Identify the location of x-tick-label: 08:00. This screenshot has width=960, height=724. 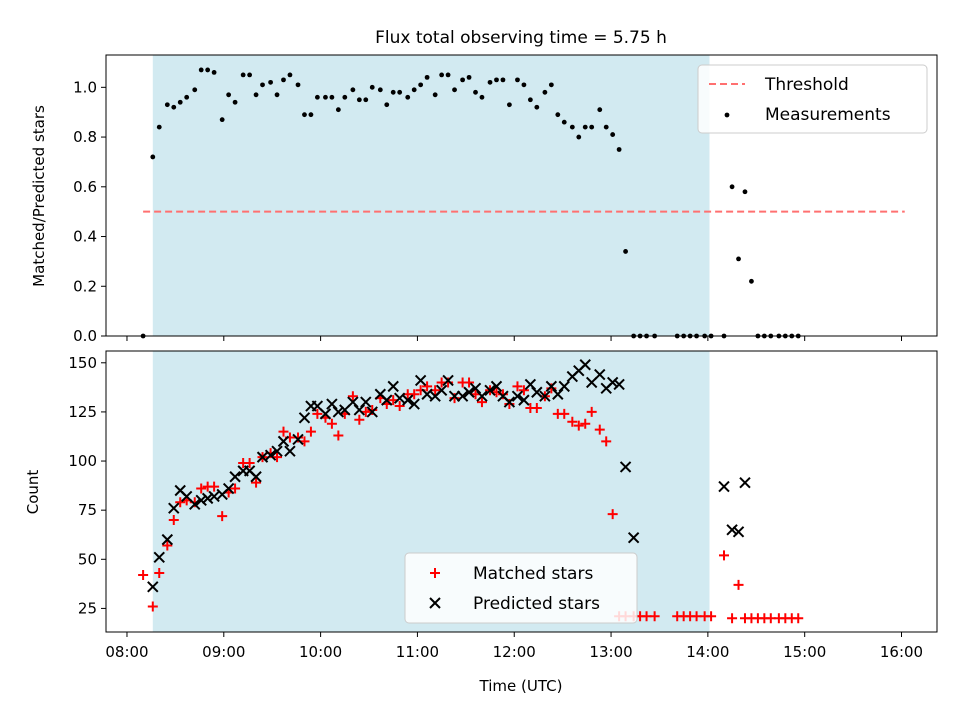
(126, 652).